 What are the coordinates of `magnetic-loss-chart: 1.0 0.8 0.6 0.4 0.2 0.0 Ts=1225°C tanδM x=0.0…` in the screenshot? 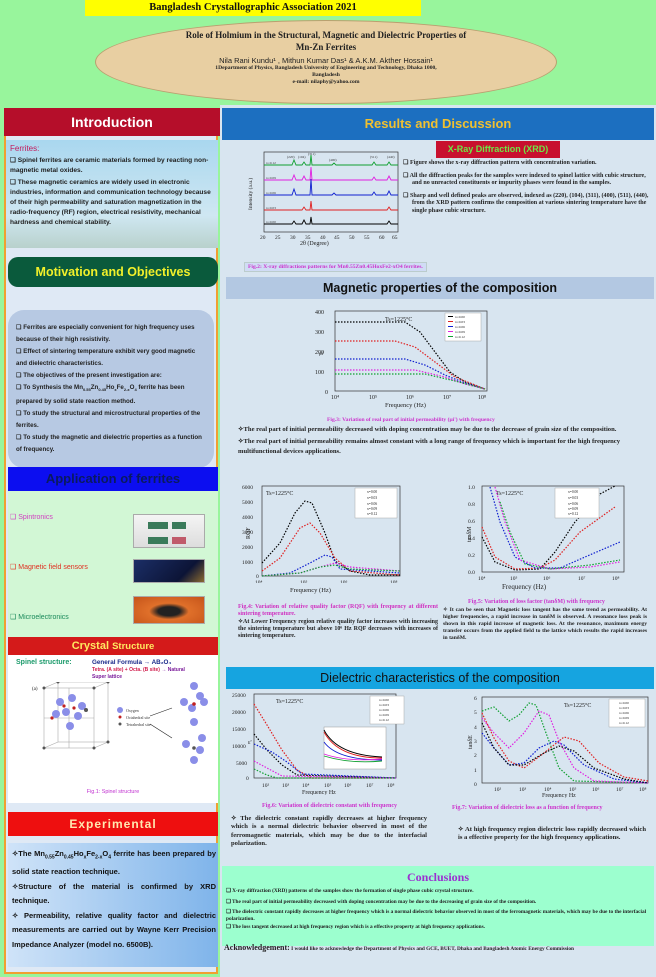 It's located at (546, 533).